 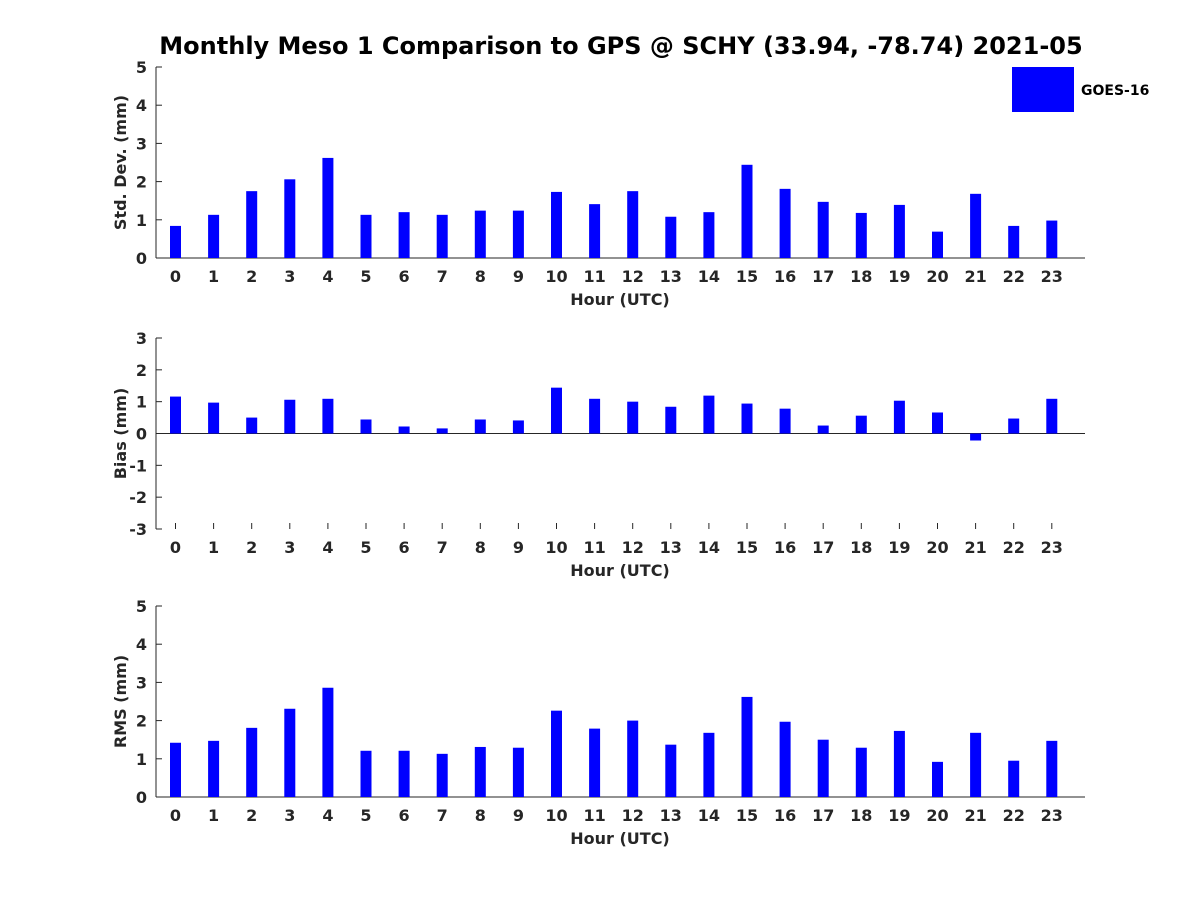 What do you see at coordinates (633, 547) in the screenshot?
I see `x-tick-label: 12` at bounding box center [633, 547].